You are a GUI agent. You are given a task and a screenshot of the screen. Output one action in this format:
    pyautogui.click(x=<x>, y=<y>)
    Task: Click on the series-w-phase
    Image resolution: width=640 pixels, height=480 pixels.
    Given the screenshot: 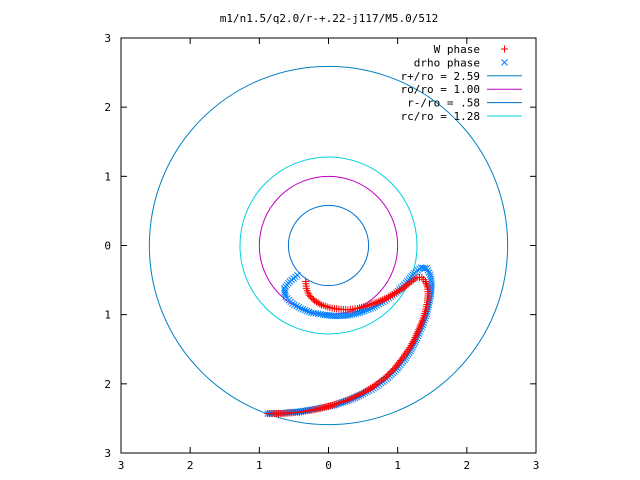 What is the action you would take?
    pyautogui.click(x=348, y=345)
    